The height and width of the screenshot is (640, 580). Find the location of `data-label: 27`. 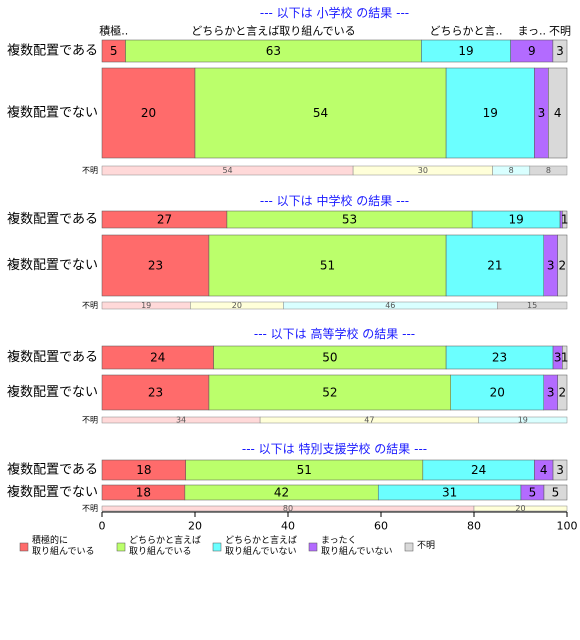

data-label: 27 is located at coordinates (164, 220).